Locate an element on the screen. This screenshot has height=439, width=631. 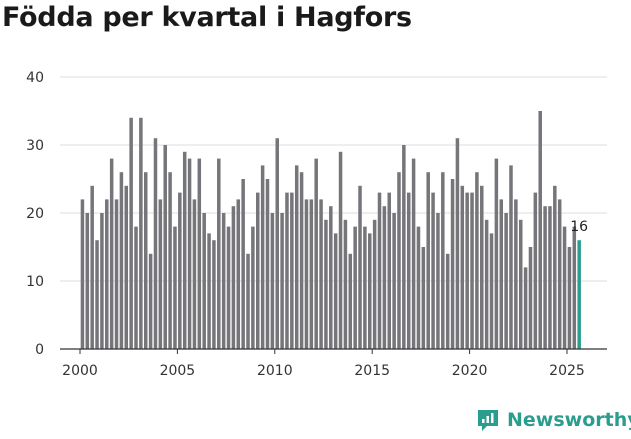
x-tick-label: 2010 is located at coordinates (275, 371).